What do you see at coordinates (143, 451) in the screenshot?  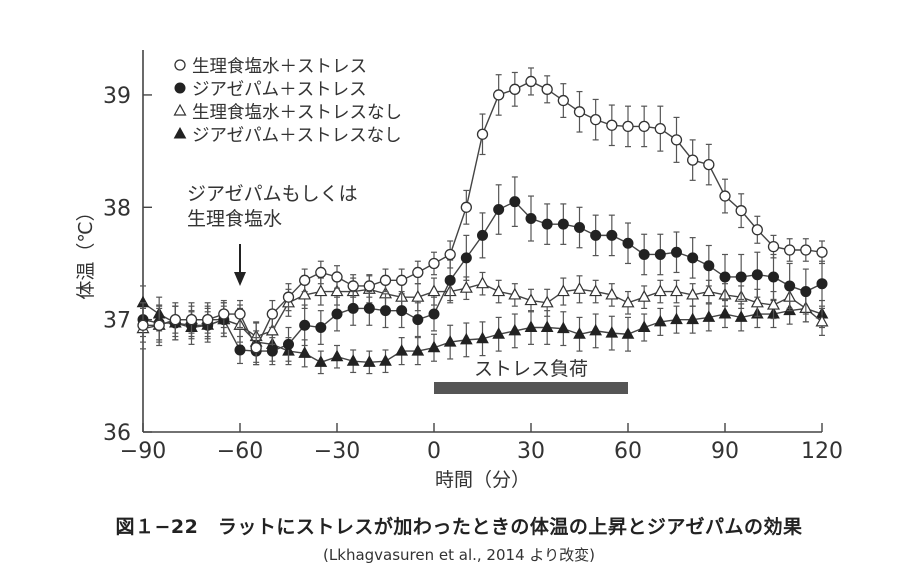 I see `x-tick-label: −90` at bounding box center [143, 451].